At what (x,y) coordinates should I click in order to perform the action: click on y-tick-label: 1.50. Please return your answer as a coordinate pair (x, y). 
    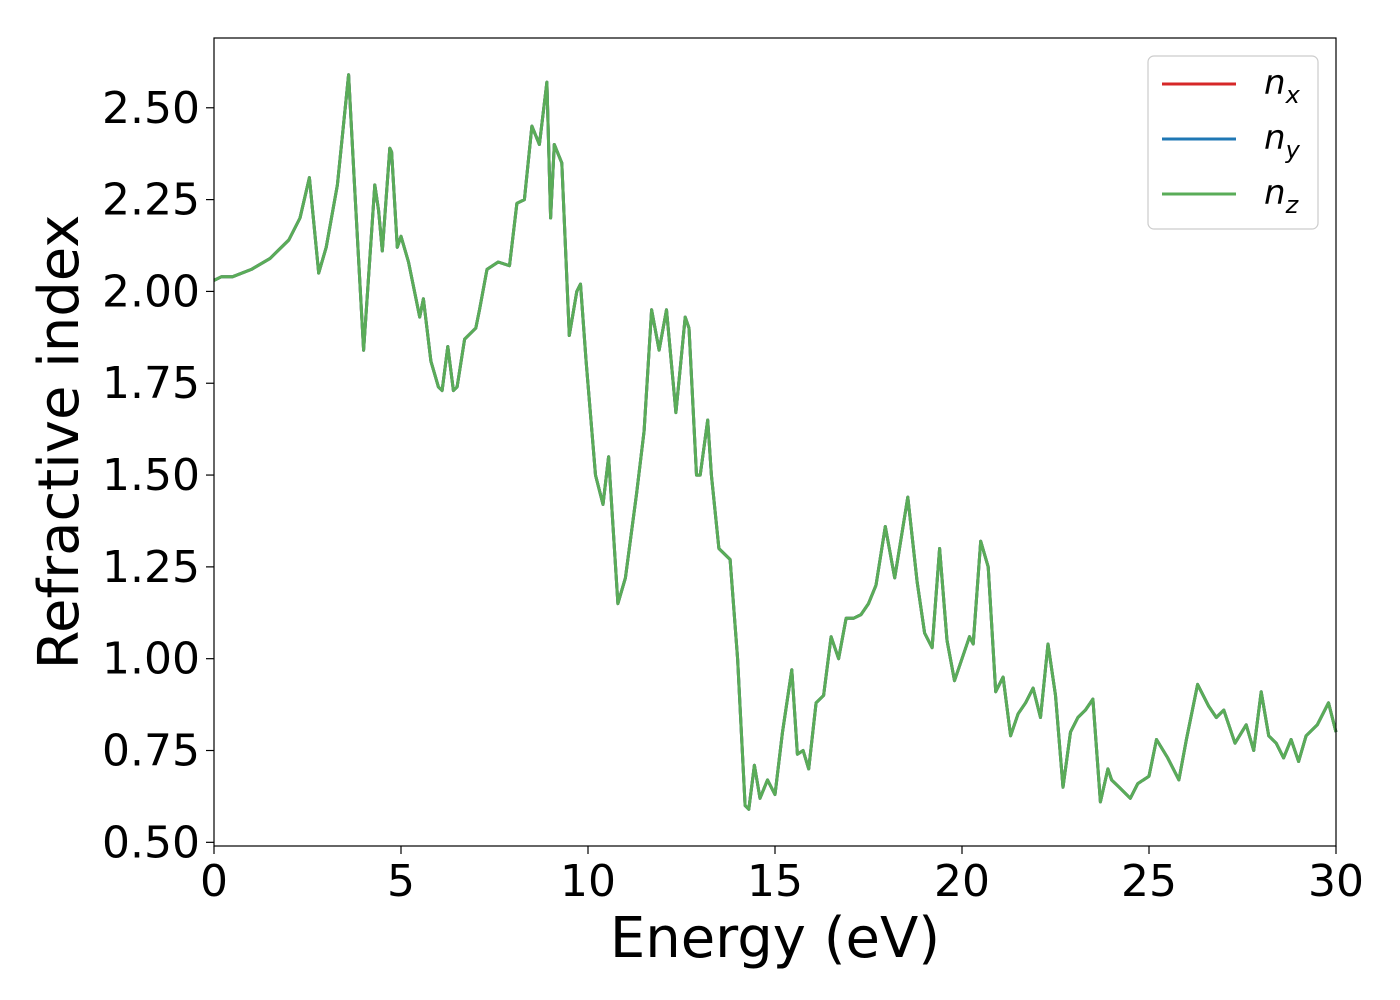
    Looking at the image, I should click on (151, 475).